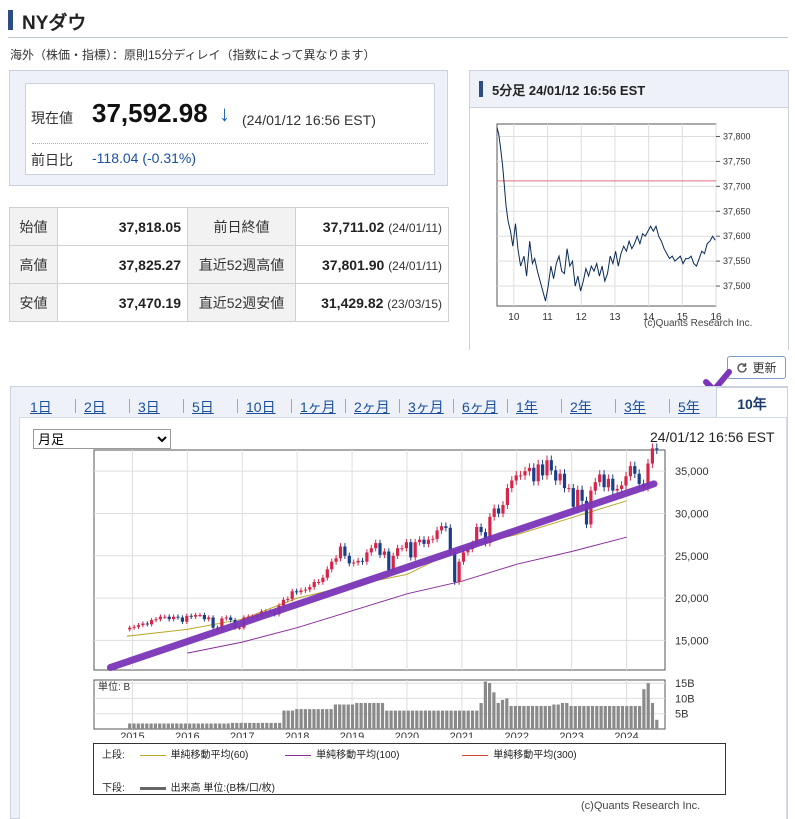 The height and width of the screenshot is (819, 795). I want to click on legend-sma300: 単純移動平均(300), so click(535, 755).